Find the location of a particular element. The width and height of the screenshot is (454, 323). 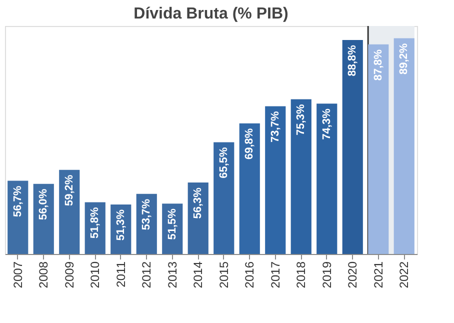

x-tick-label: 2019 is located at coordinates (327, 274).